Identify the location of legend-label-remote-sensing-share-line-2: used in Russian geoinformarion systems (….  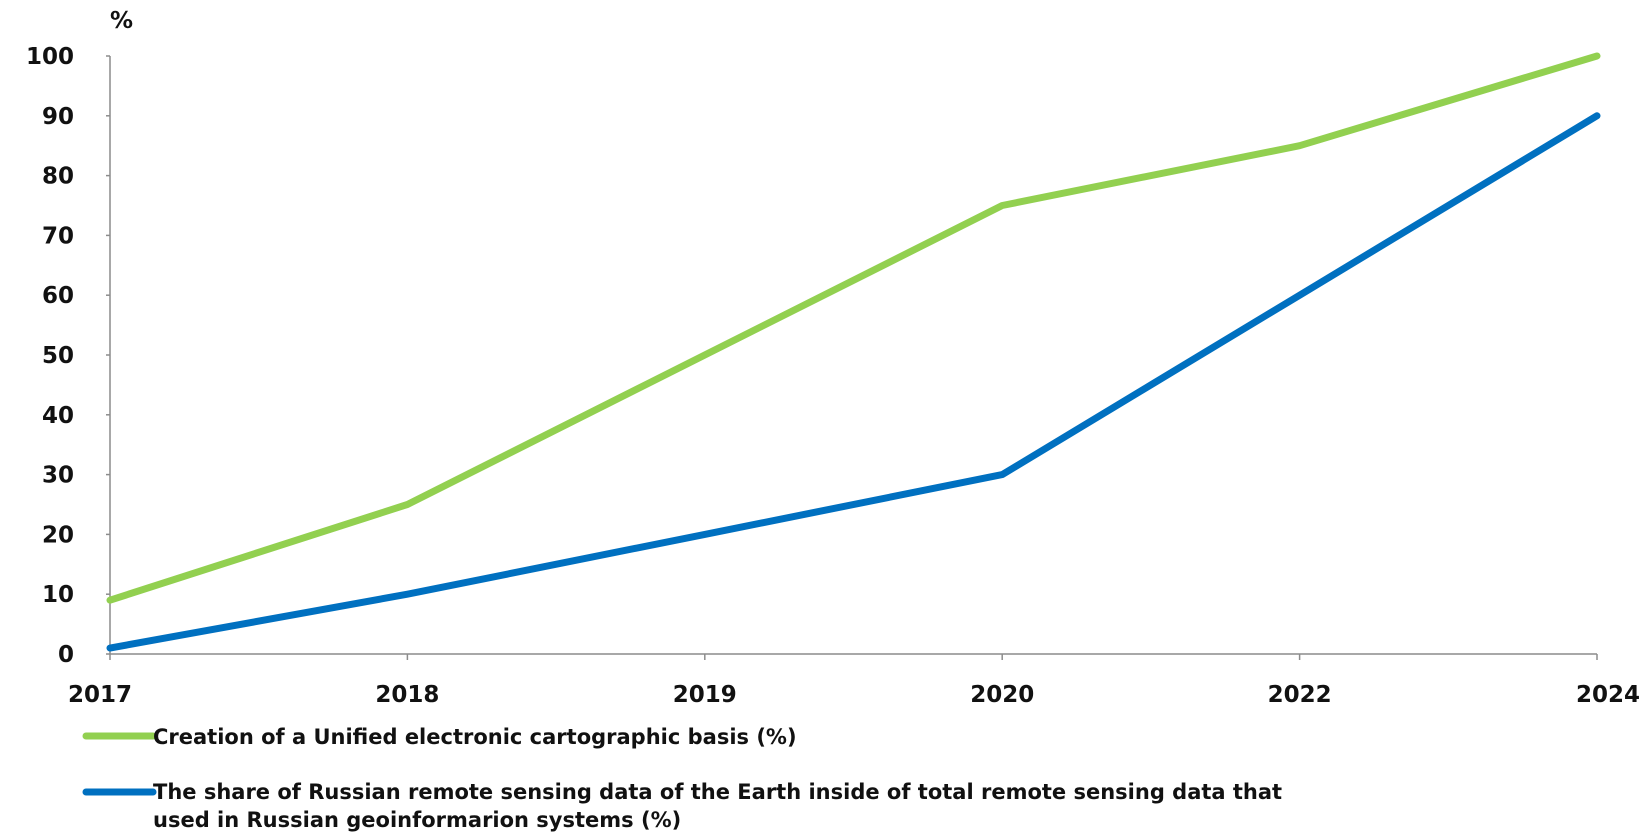
(417, 820).